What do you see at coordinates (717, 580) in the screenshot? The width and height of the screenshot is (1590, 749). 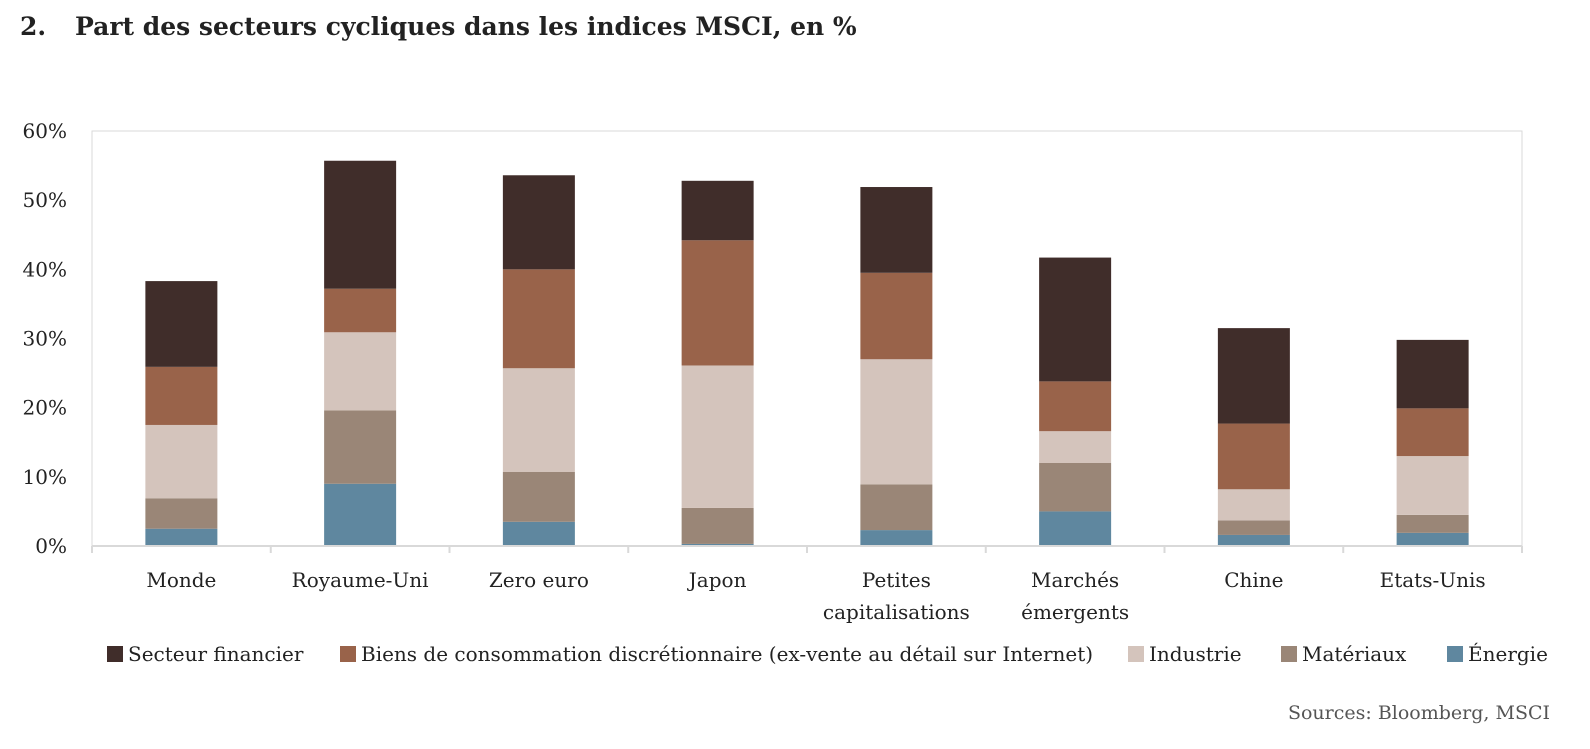 I see `x-tick-label: Japon` at bounding box center [717, 580].